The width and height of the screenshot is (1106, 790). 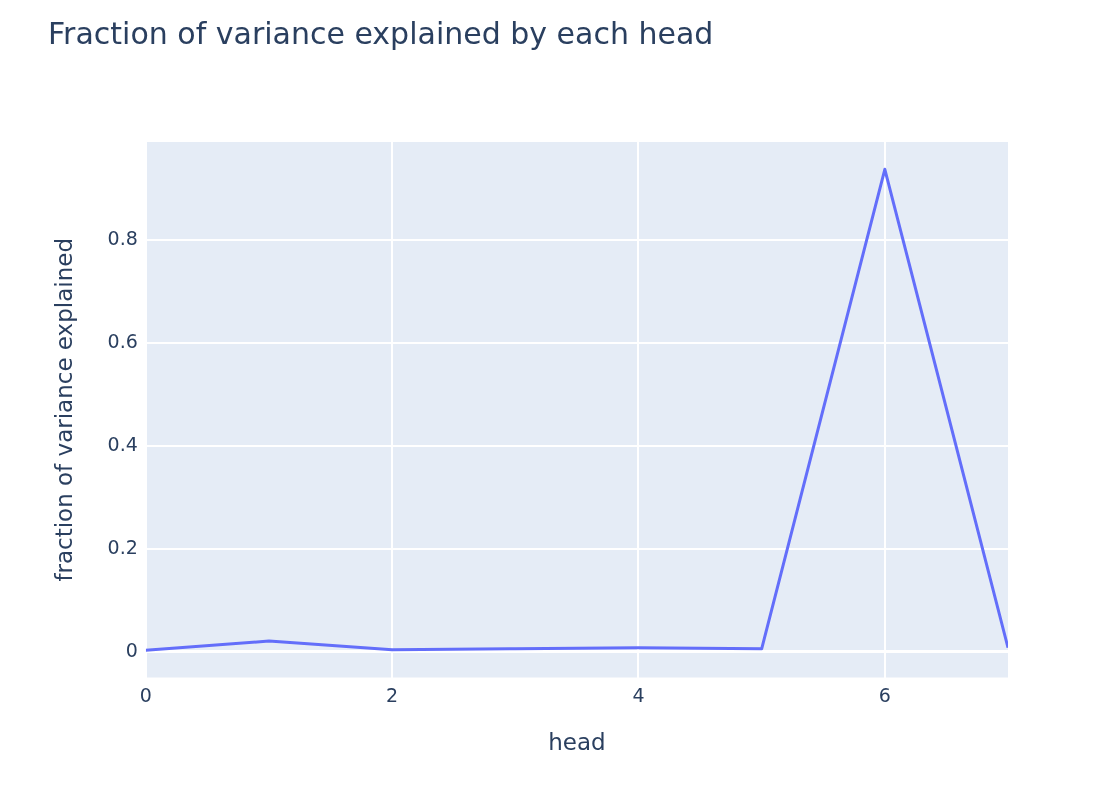 I want to click on y-tick-label: 0.4, so click(x=122, y=443).